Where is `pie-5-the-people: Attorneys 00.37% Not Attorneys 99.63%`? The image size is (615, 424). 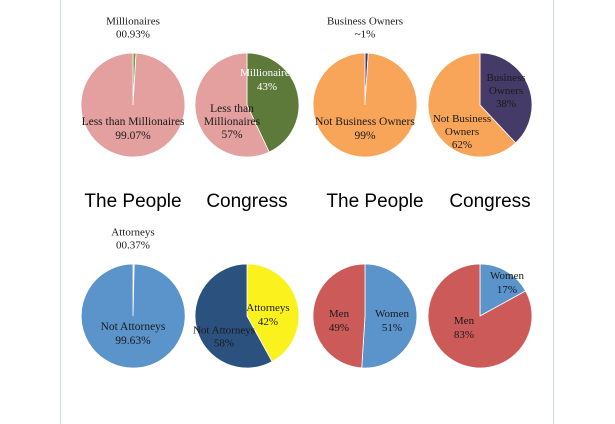
pie-5-the-people: Attorneys 00.37% Not Attorneys 99.63% is located at coordinates (133, 297).